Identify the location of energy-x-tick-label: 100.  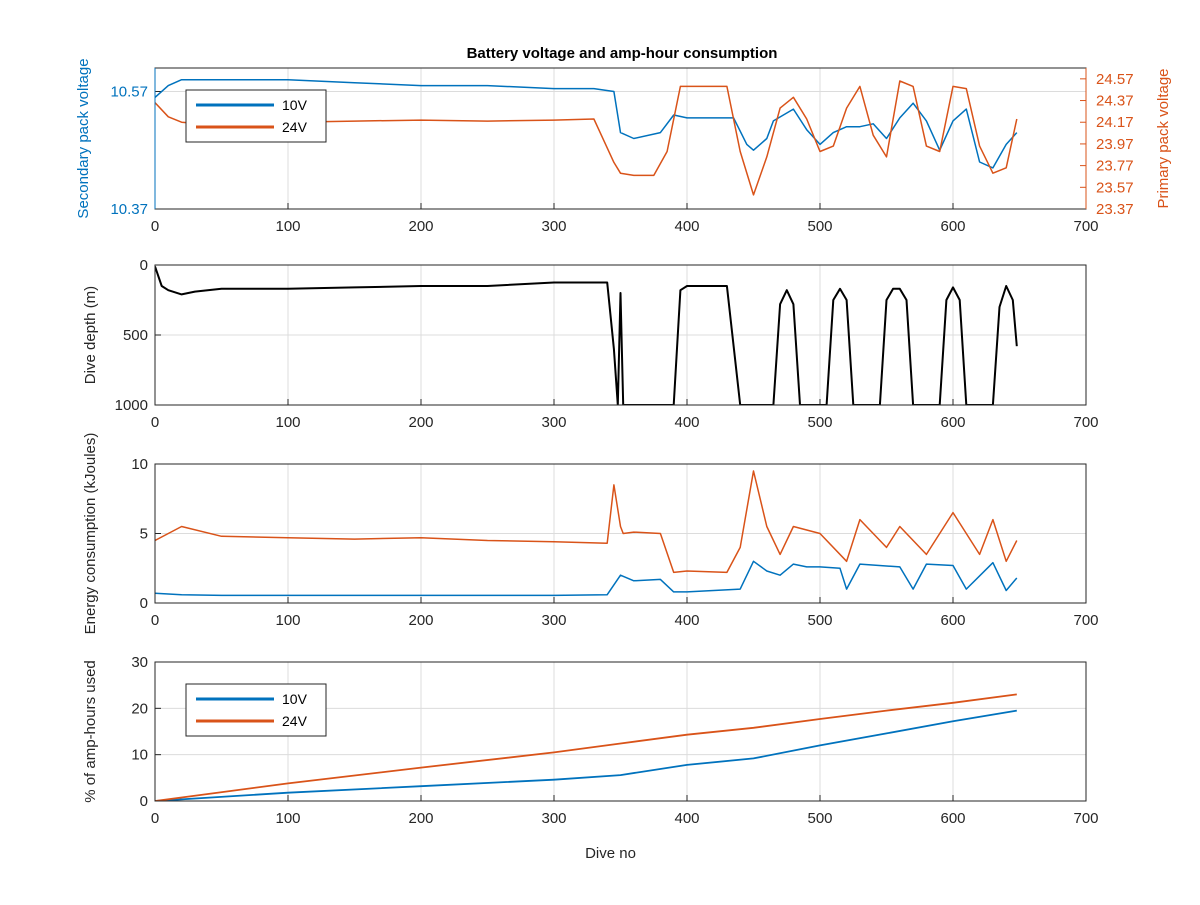
(287, 620).